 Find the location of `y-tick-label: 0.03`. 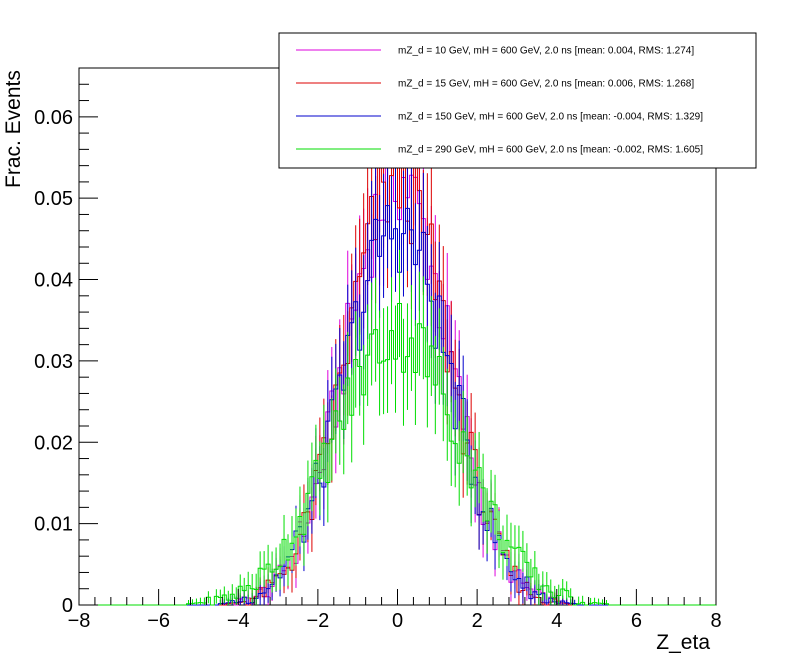

y-tick-label: 0.03 is located at coordinates (53, 362).